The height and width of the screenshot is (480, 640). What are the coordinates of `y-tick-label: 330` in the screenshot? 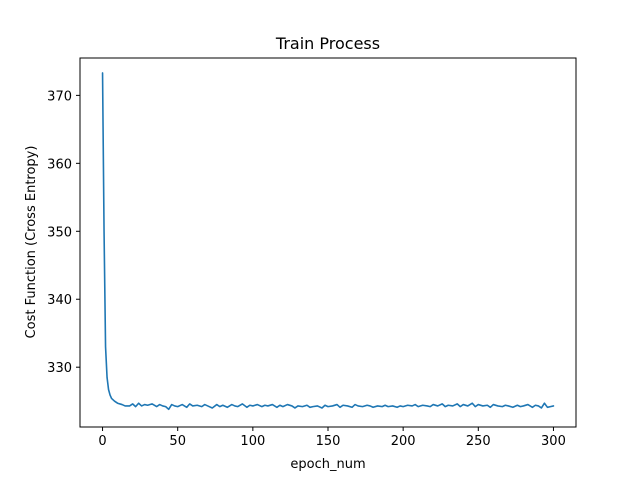 It's located at (59, 368).